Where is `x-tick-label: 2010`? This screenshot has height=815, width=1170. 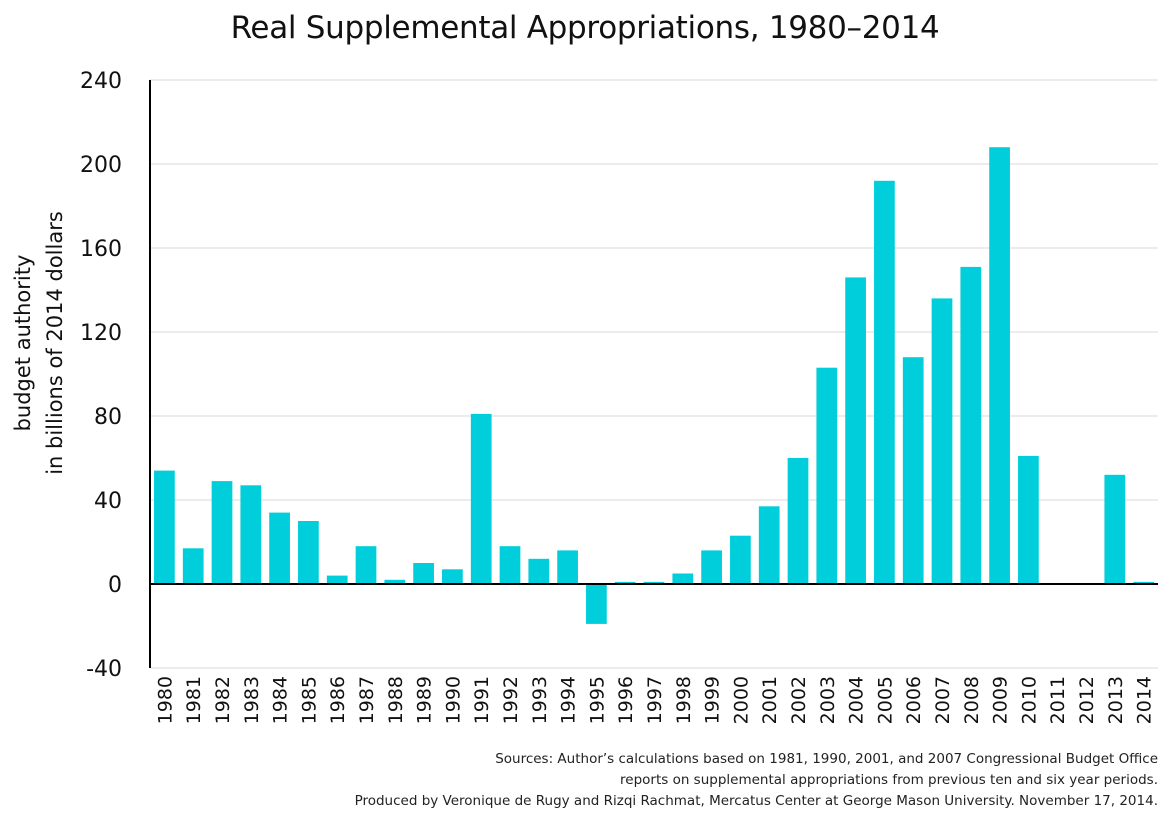 x-tick-label: 2010 is located at coordinates (1029, 700).